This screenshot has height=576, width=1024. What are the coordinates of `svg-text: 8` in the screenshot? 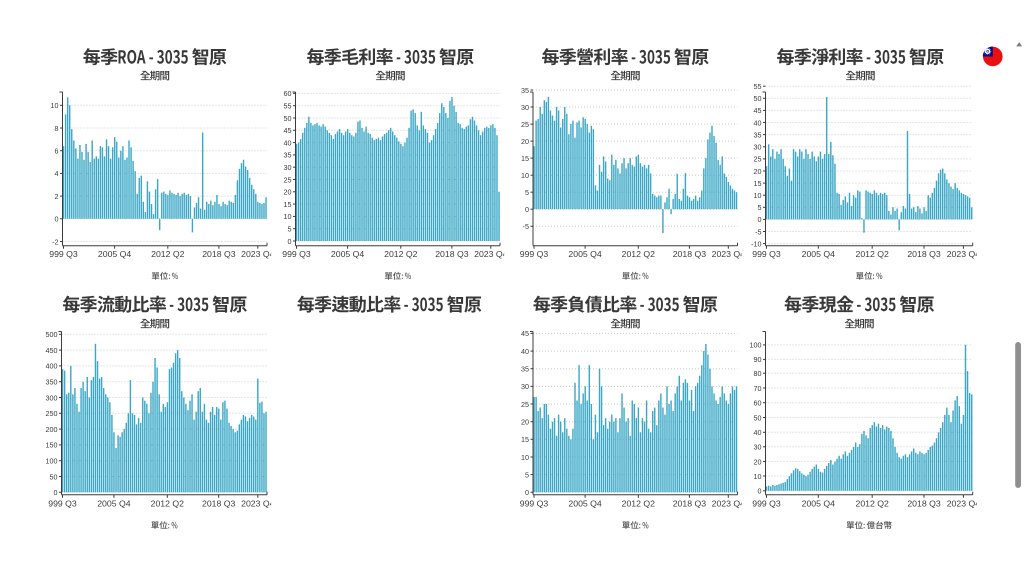 It's located at (57, 128).